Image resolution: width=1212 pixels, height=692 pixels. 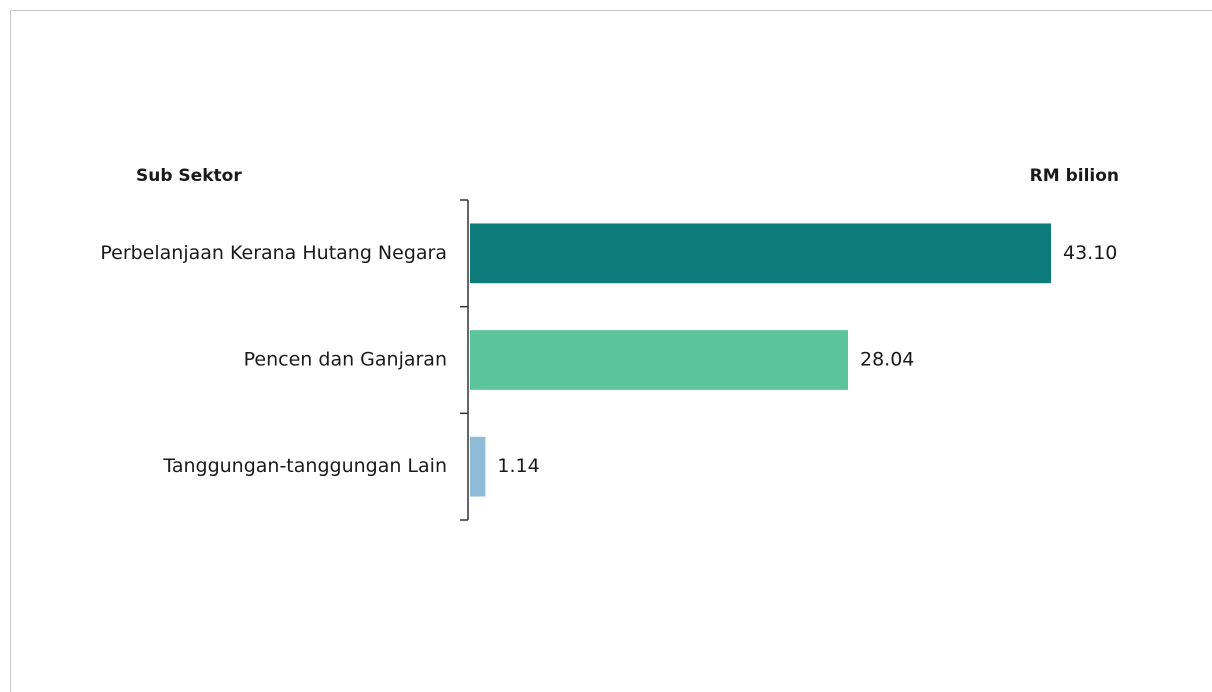 I want to click on category-header: Sub Sektor, so click(x=189, y=176).